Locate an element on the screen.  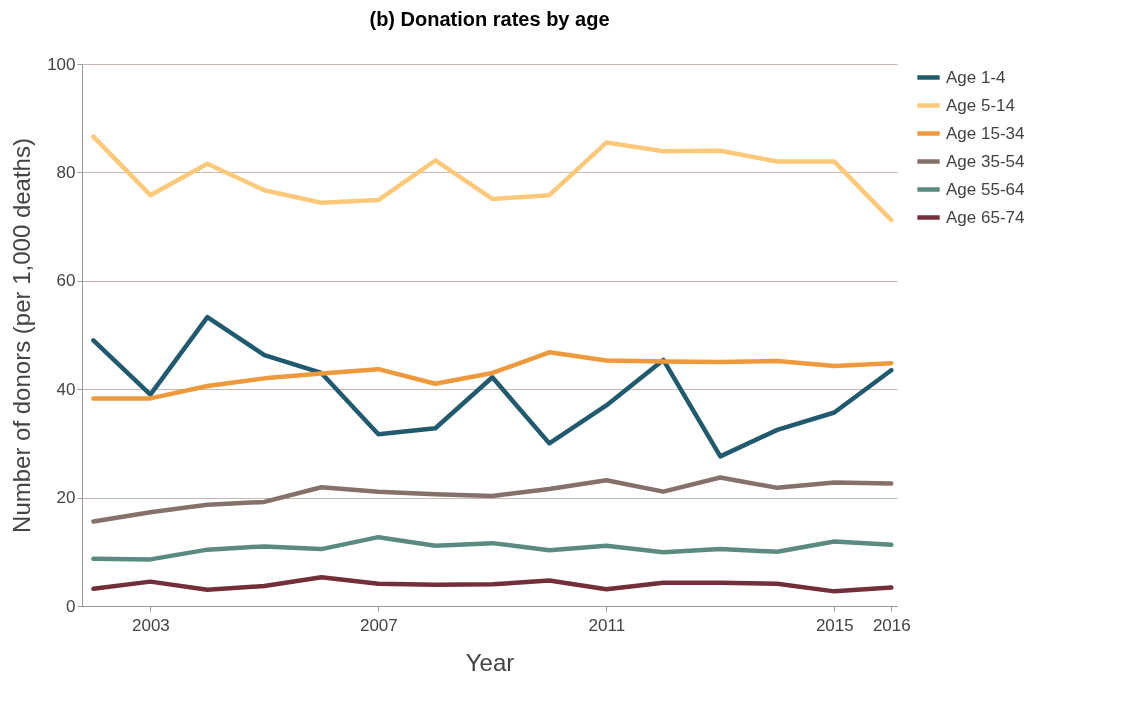
x-tick-label: 2015 is located at coordinates (834, 625).